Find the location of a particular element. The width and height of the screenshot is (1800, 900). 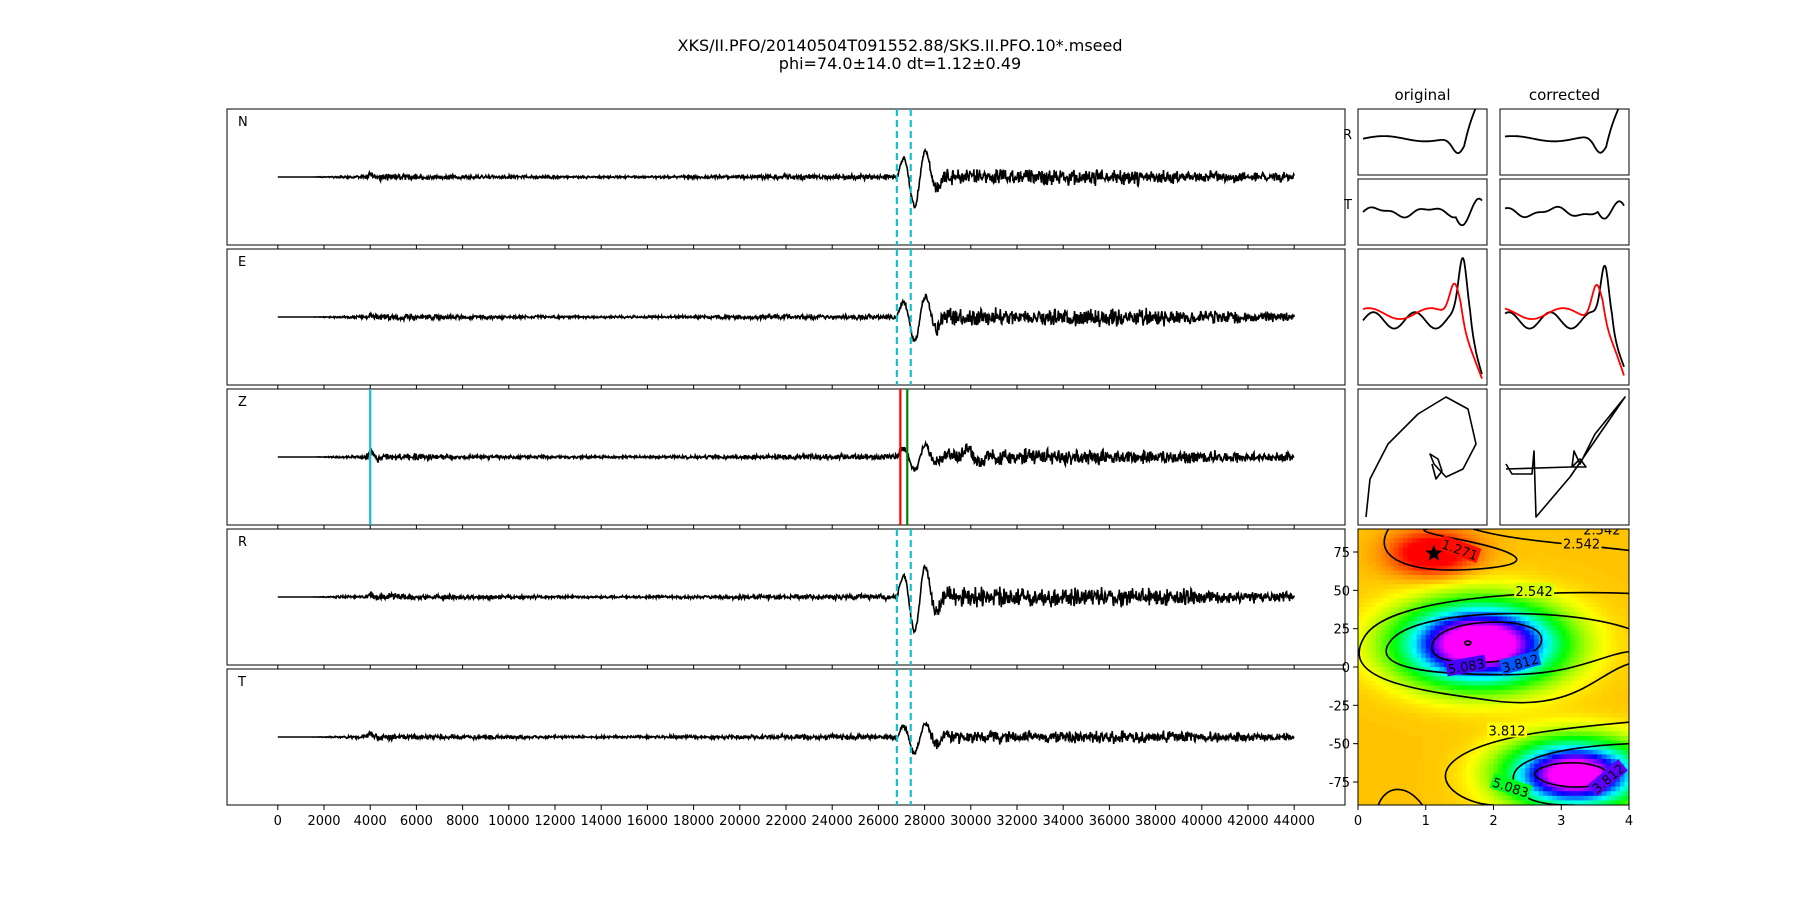

slow-component-trace is located at coordinates (1422, 316).